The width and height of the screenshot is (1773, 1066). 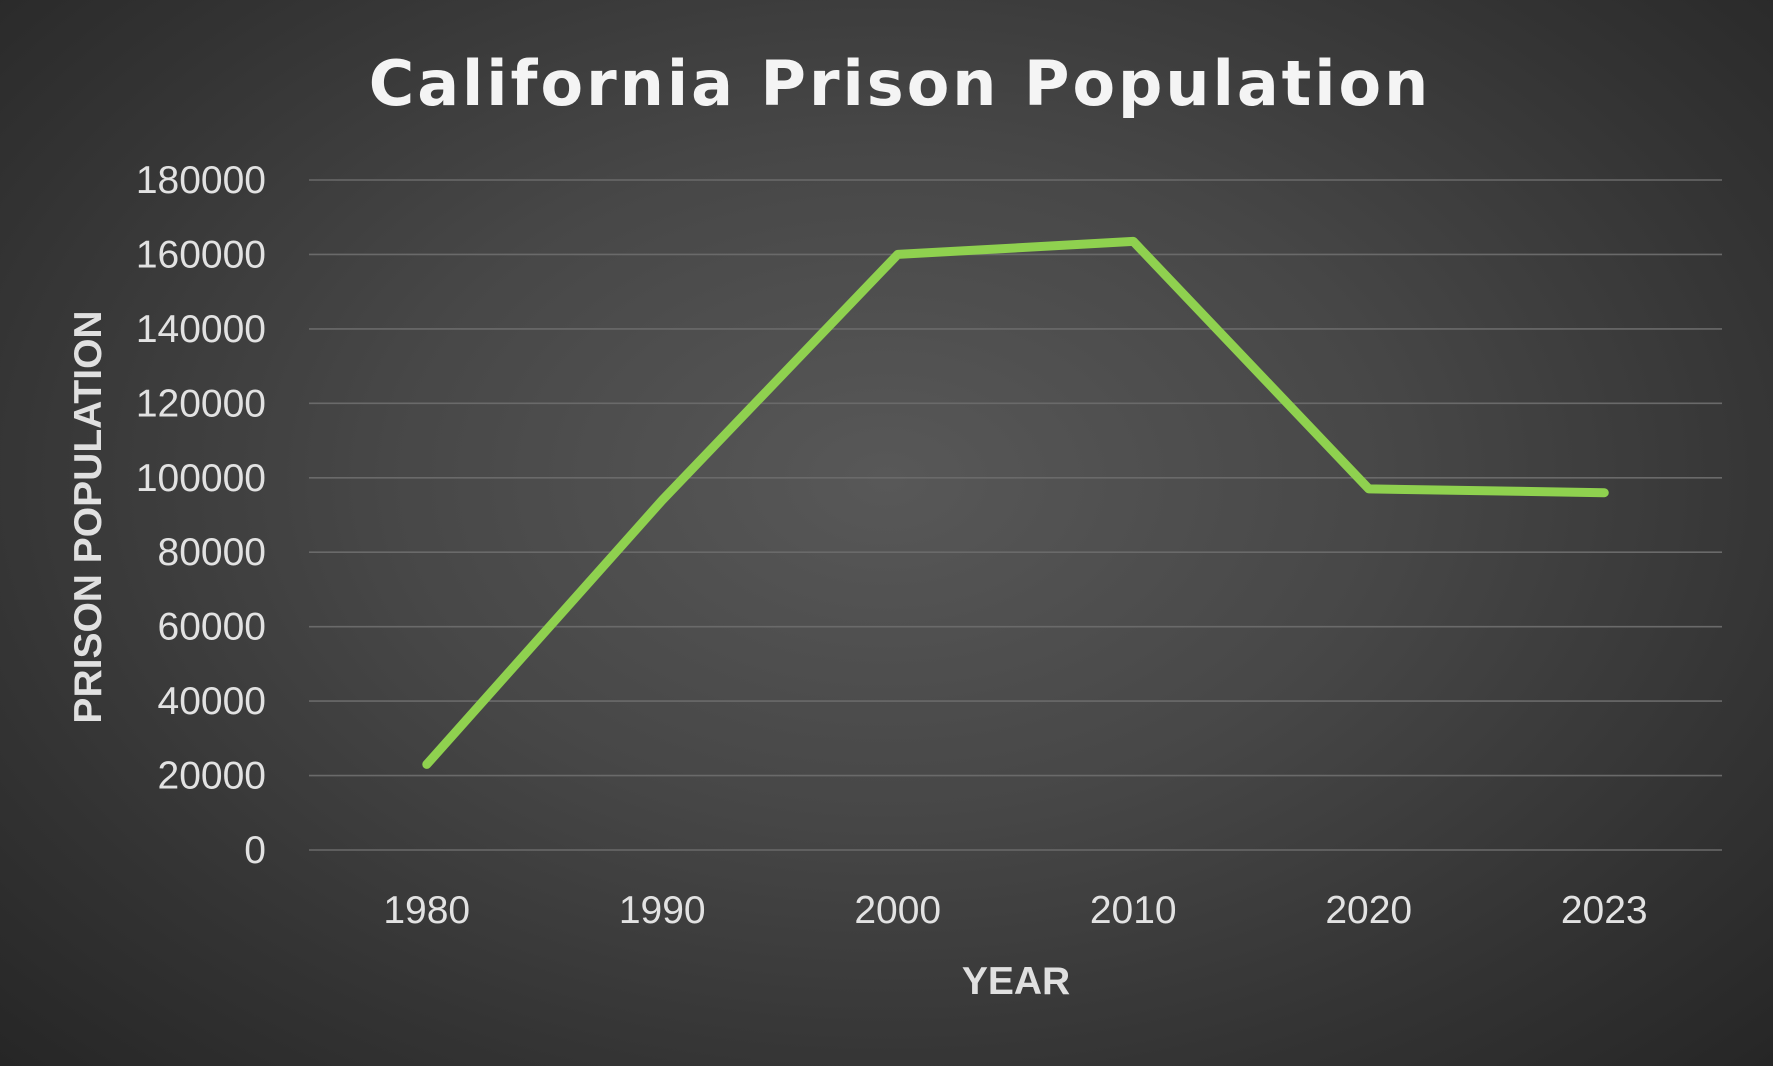 I want to click on y-tick-label: 60000, so click(x=212, y=627).